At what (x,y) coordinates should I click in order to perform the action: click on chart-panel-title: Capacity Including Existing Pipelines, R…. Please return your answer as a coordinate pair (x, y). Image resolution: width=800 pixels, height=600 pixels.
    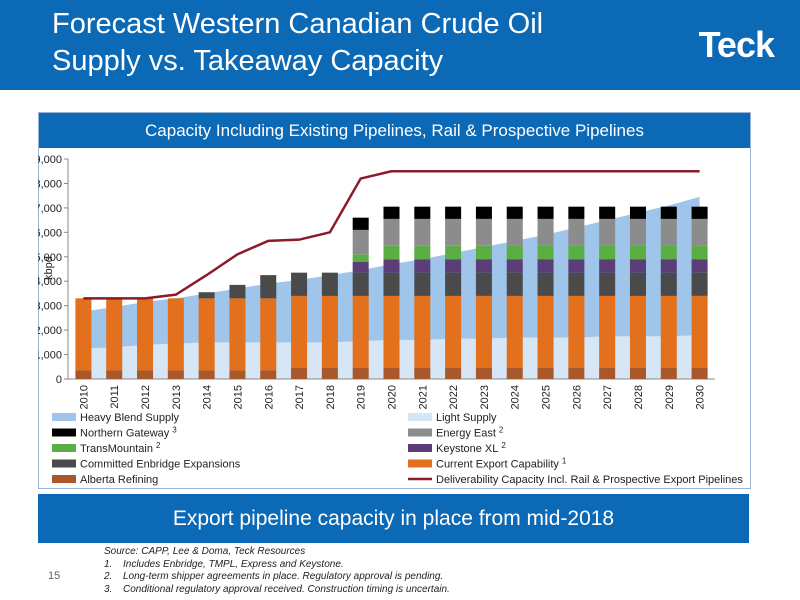
    Looking at the image, I should click on (394, 130).